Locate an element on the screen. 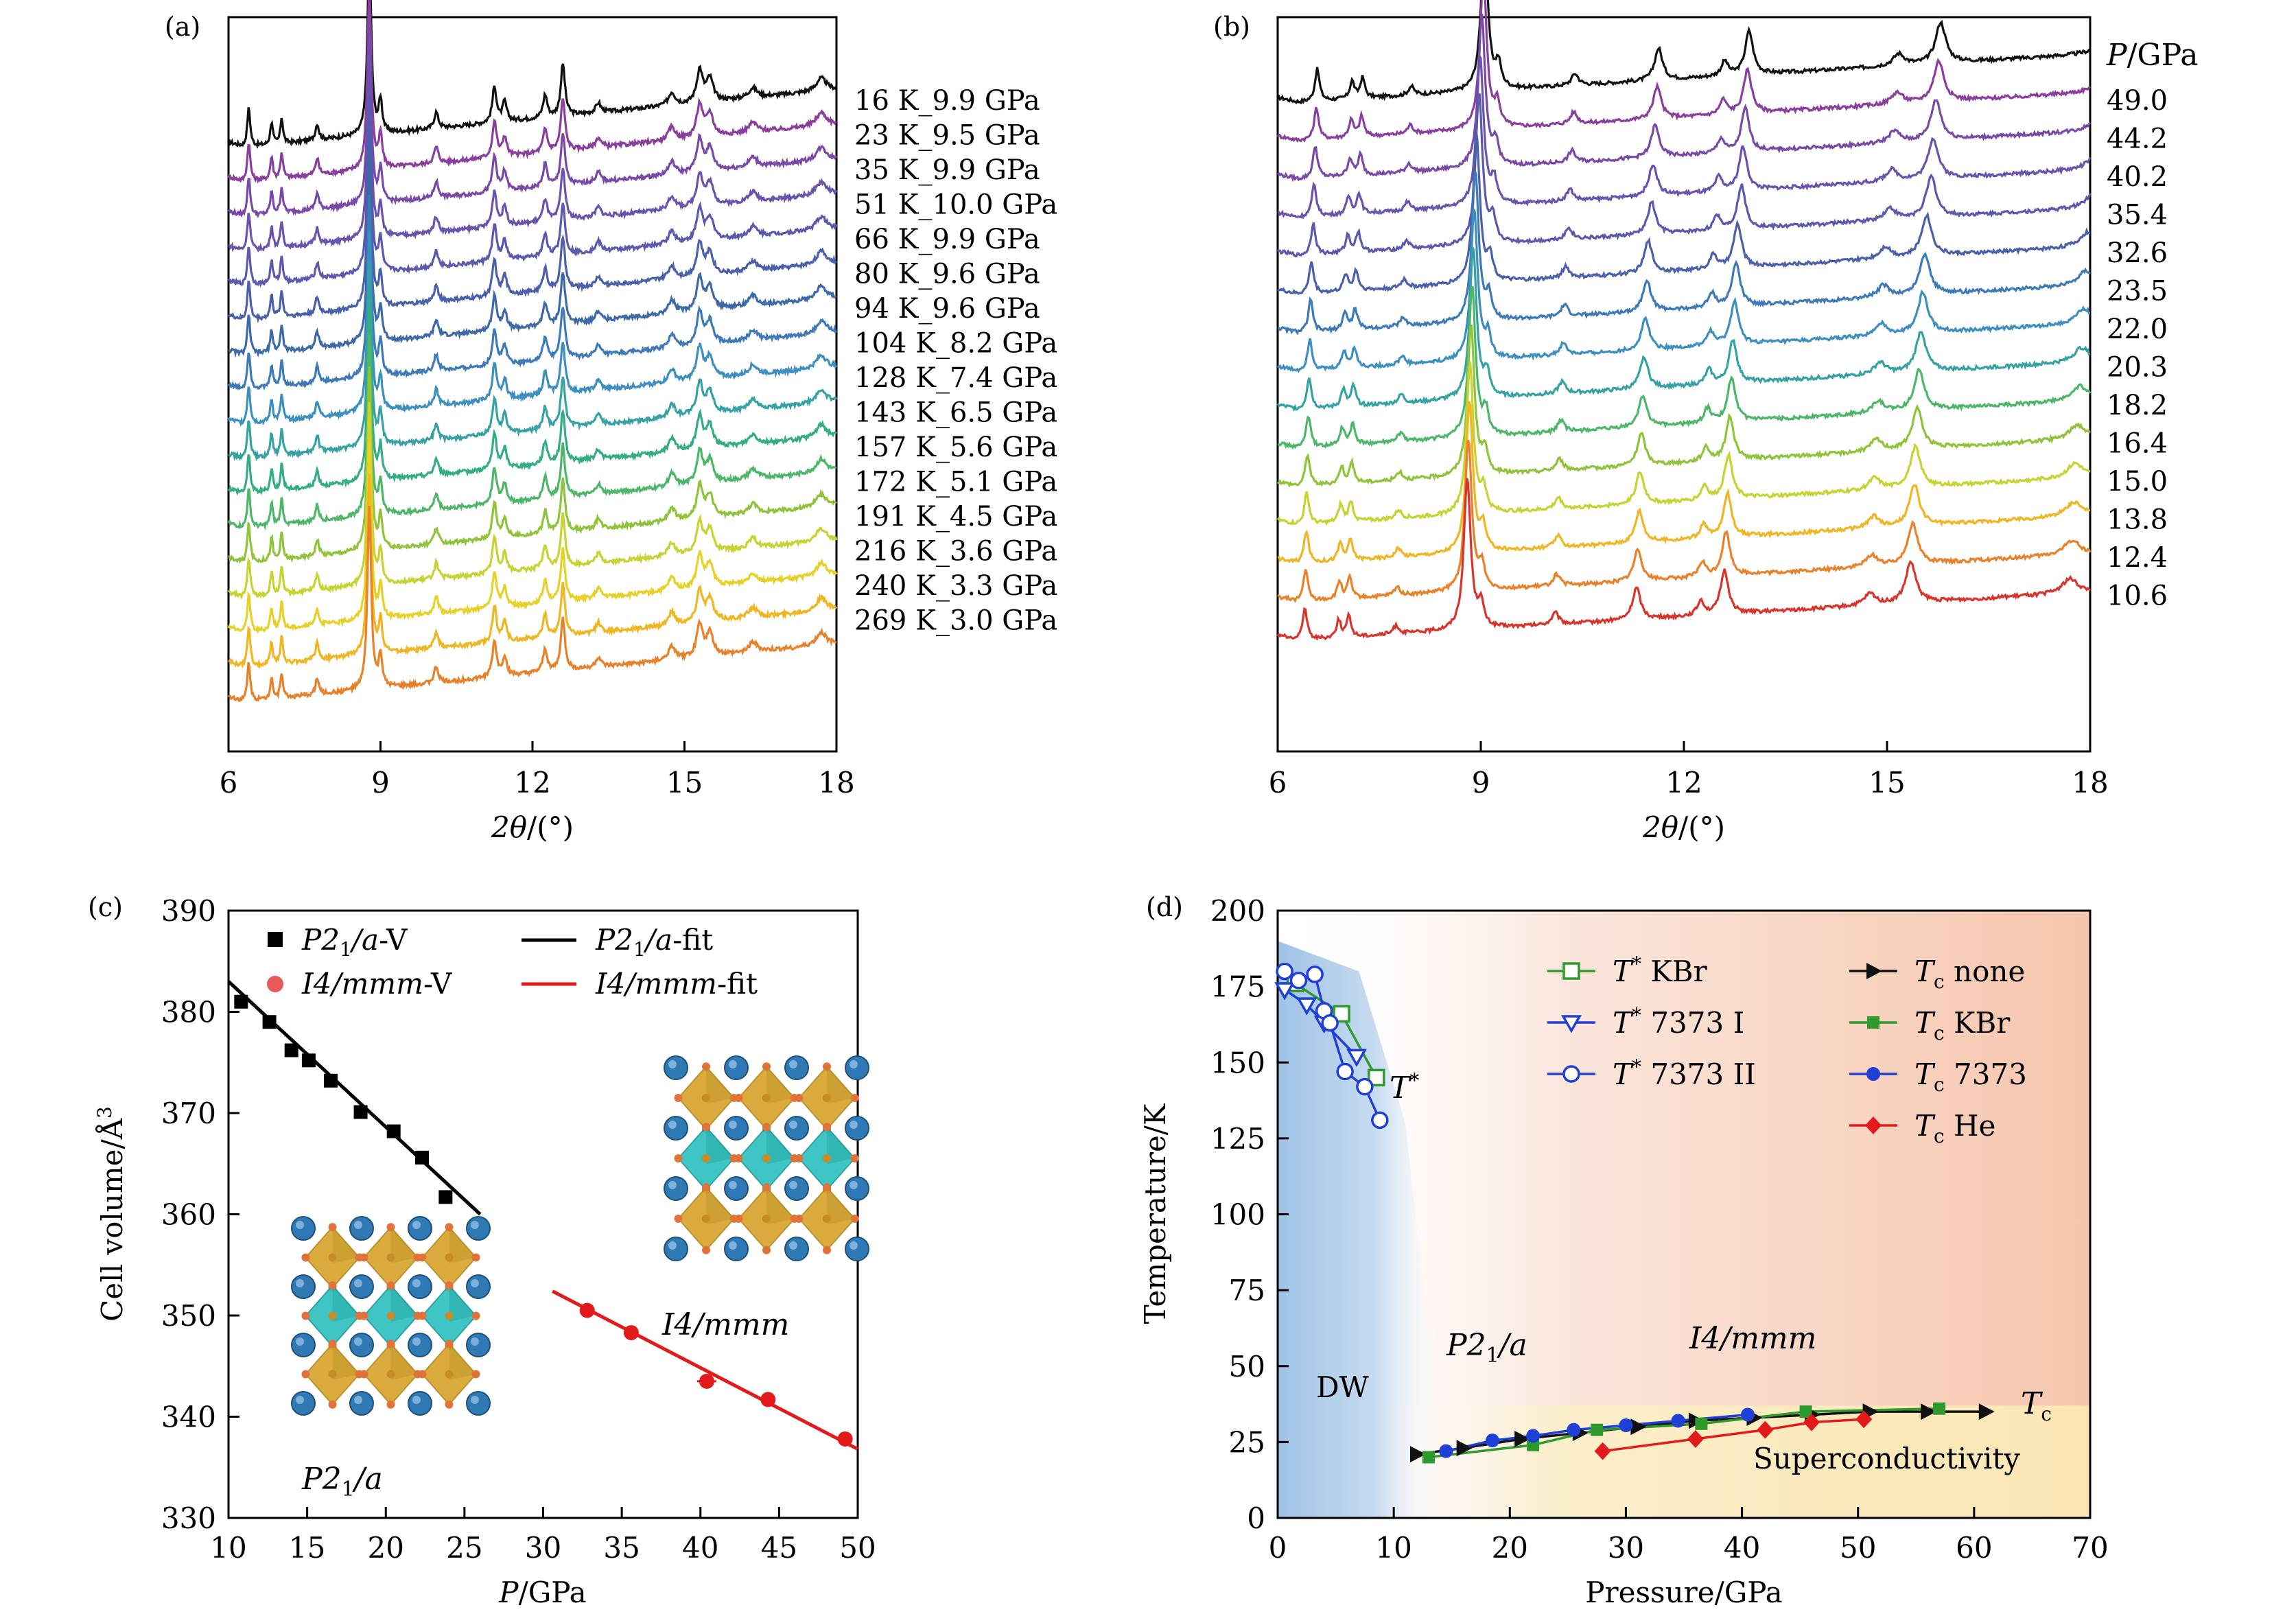 This screenshot has width=2296, height=1614. x-tick-label: 35 is located at coordinates (621, 1548).